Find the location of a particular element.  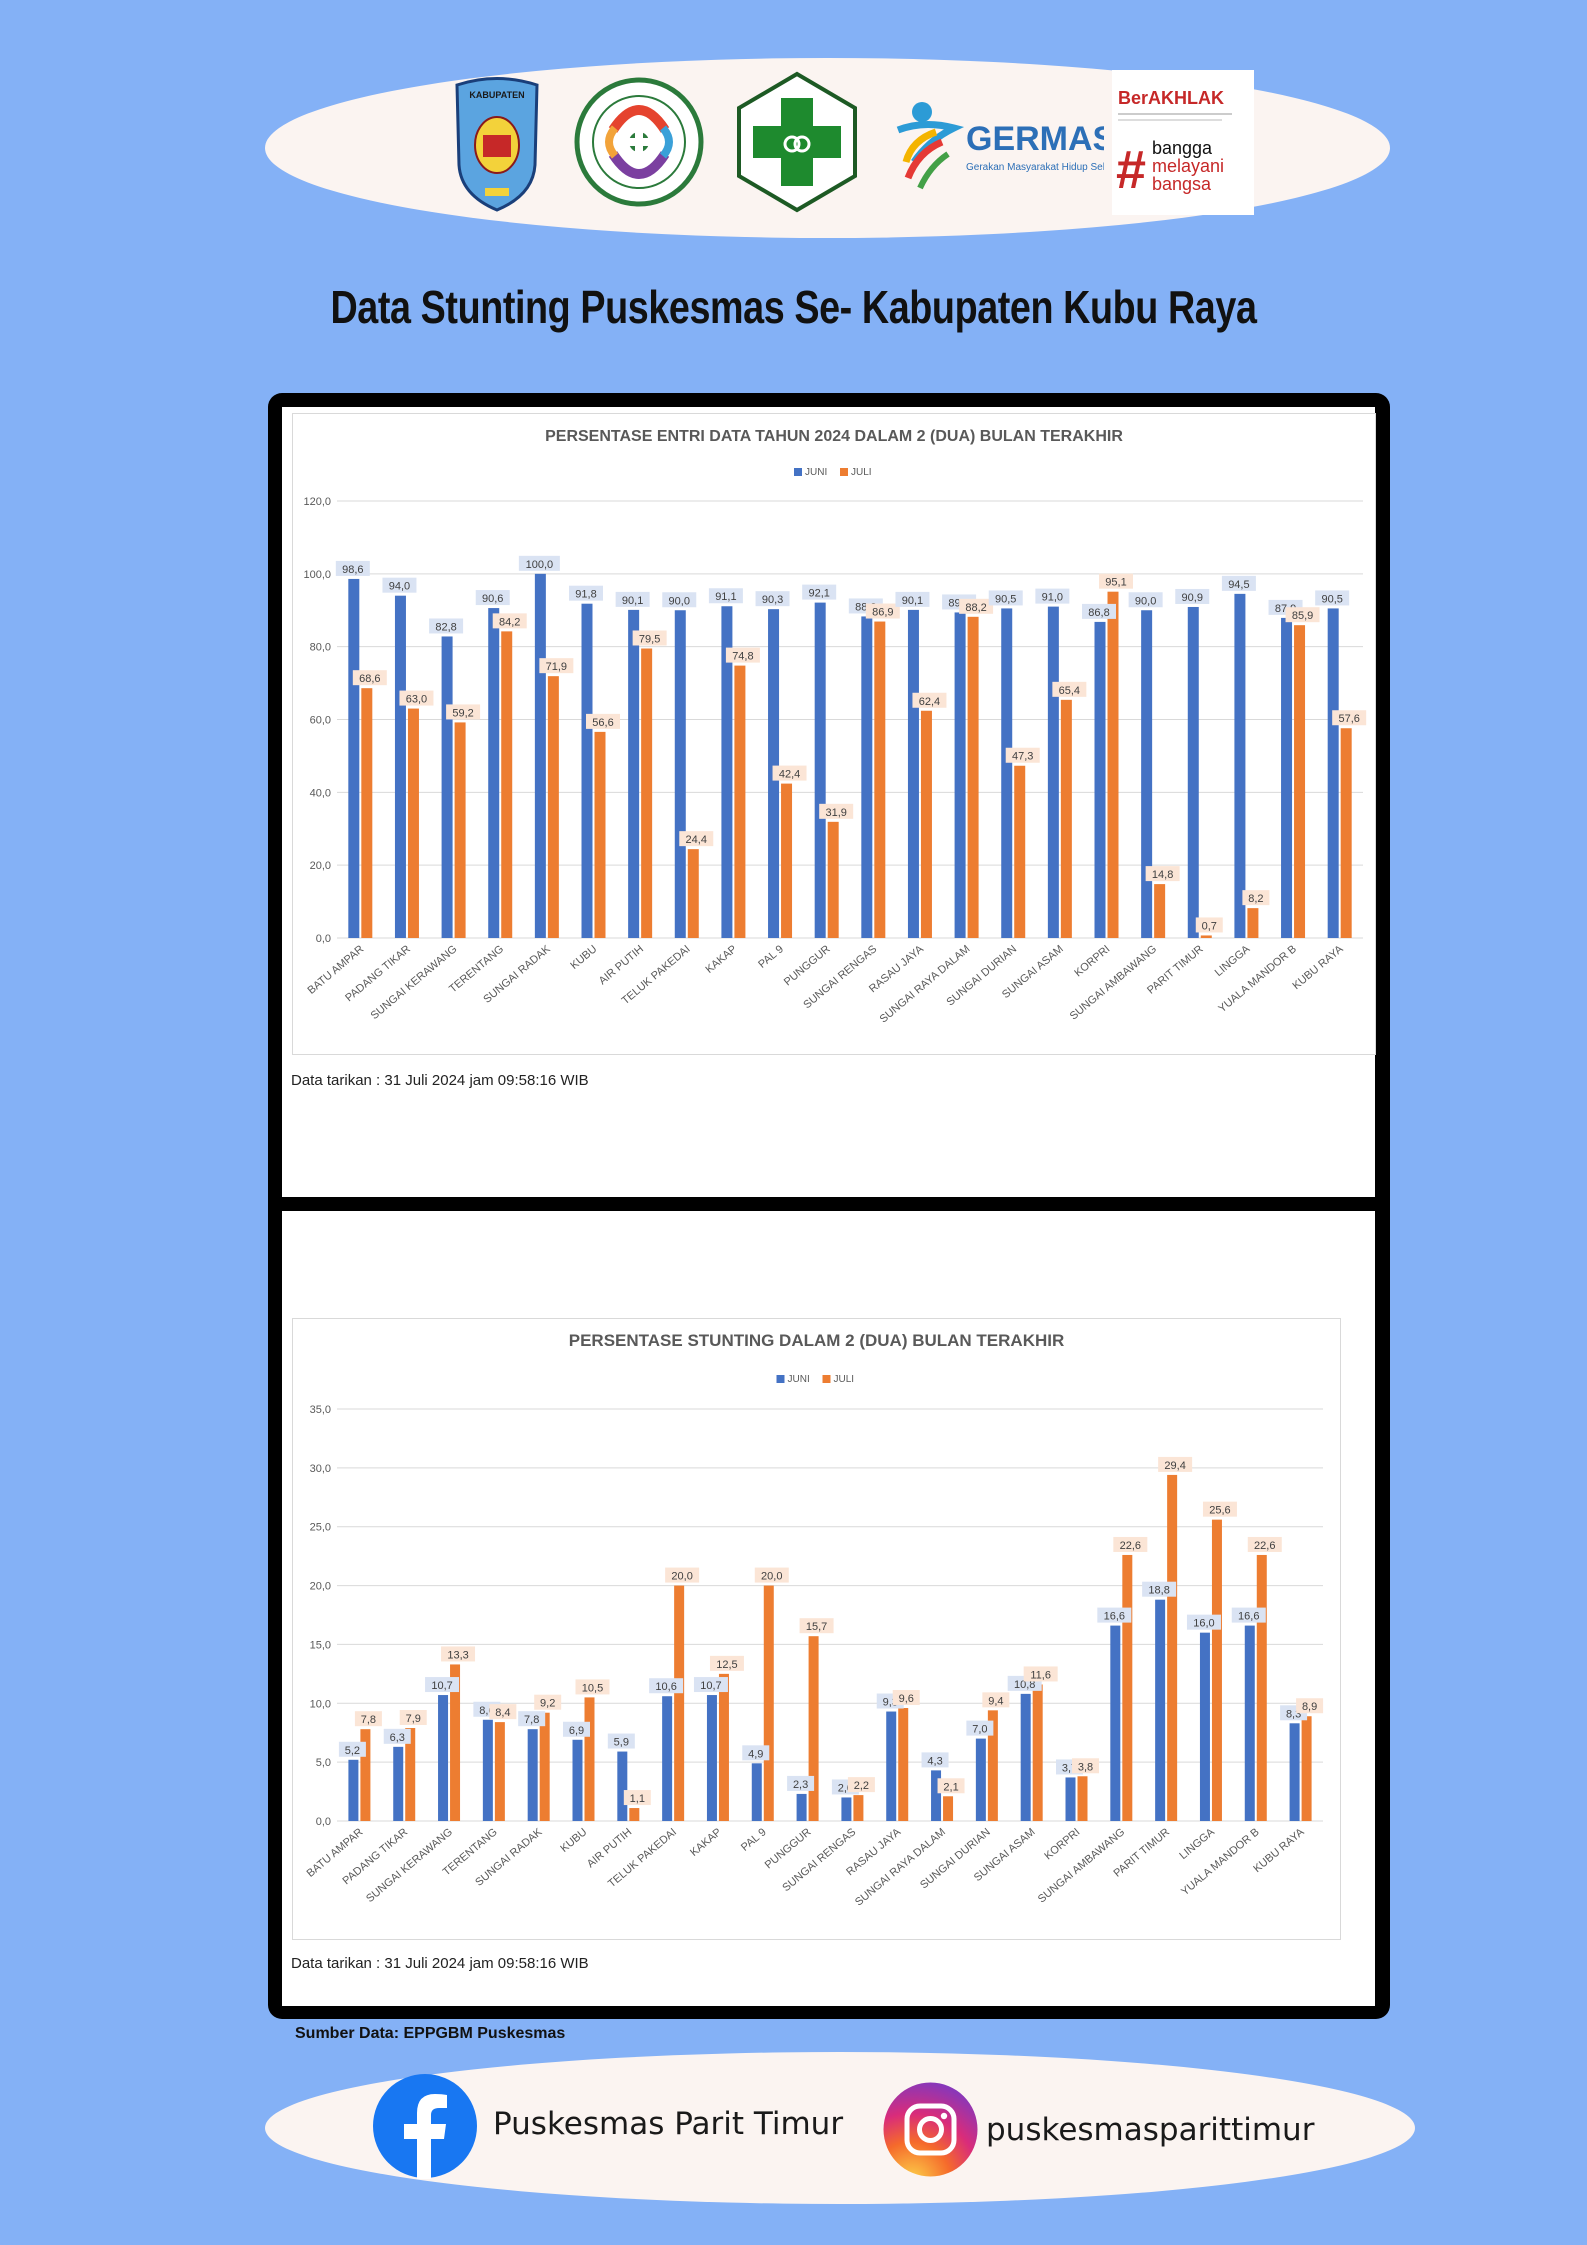

data-label-juli: 12,5 is located at coordinates (726, 1665).